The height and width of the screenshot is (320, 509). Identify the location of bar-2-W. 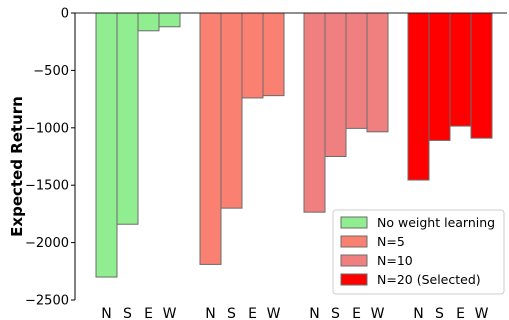
(377, 72).